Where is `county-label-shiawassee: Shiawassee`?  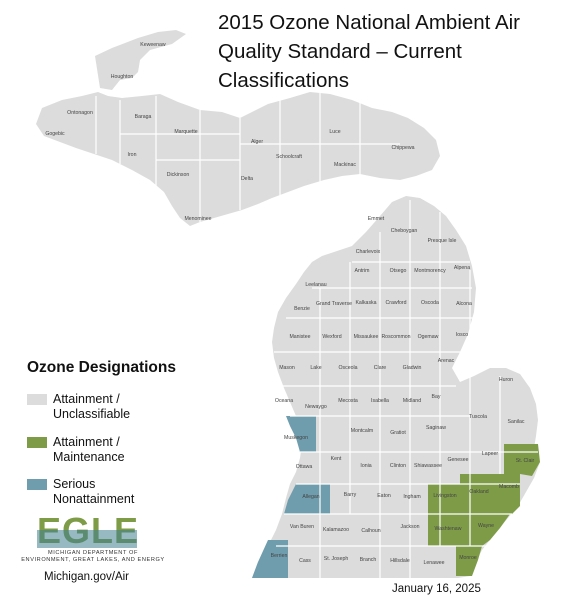 county-label-shiawassee: Shiawassee is located at coordinates (428, 466).